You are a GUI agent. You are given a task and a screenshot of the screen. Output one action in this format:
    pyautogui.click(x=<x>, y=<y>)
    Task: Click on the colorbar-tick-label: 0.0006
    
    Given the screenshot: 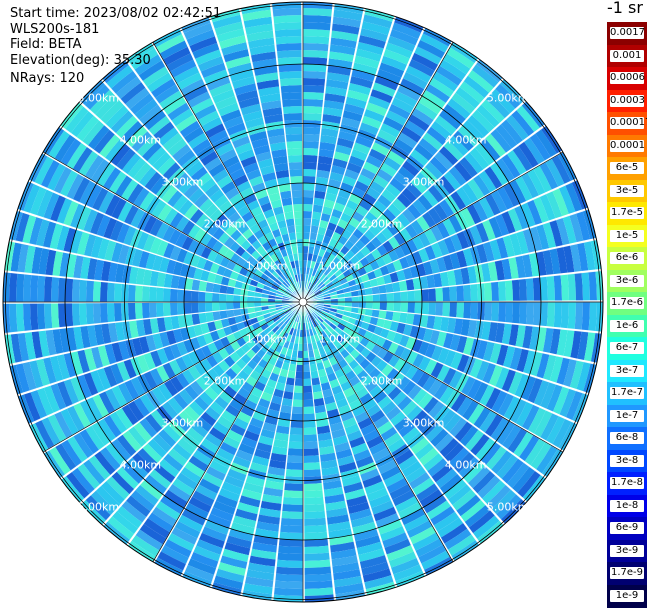 What is the action you would take?
    pyautogui.click(x=627, y=78)
    